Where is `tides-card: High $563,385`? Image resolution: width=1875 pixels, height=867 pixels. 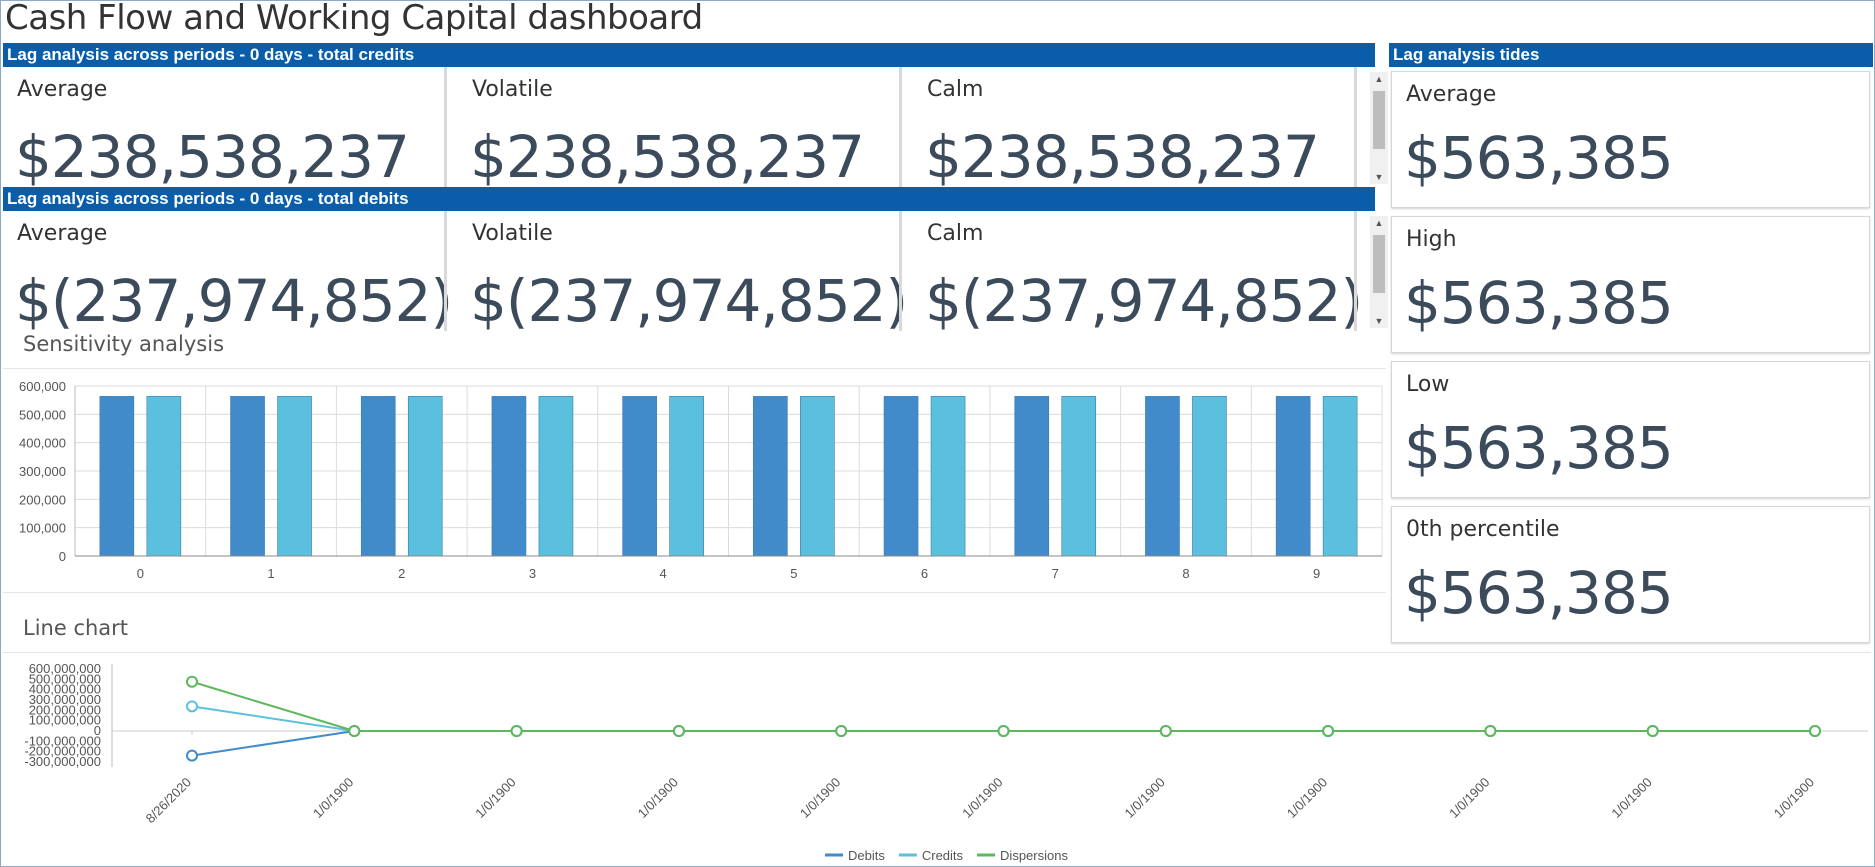 tides-card: High $563,385 is located at coordinates (1630, 284).